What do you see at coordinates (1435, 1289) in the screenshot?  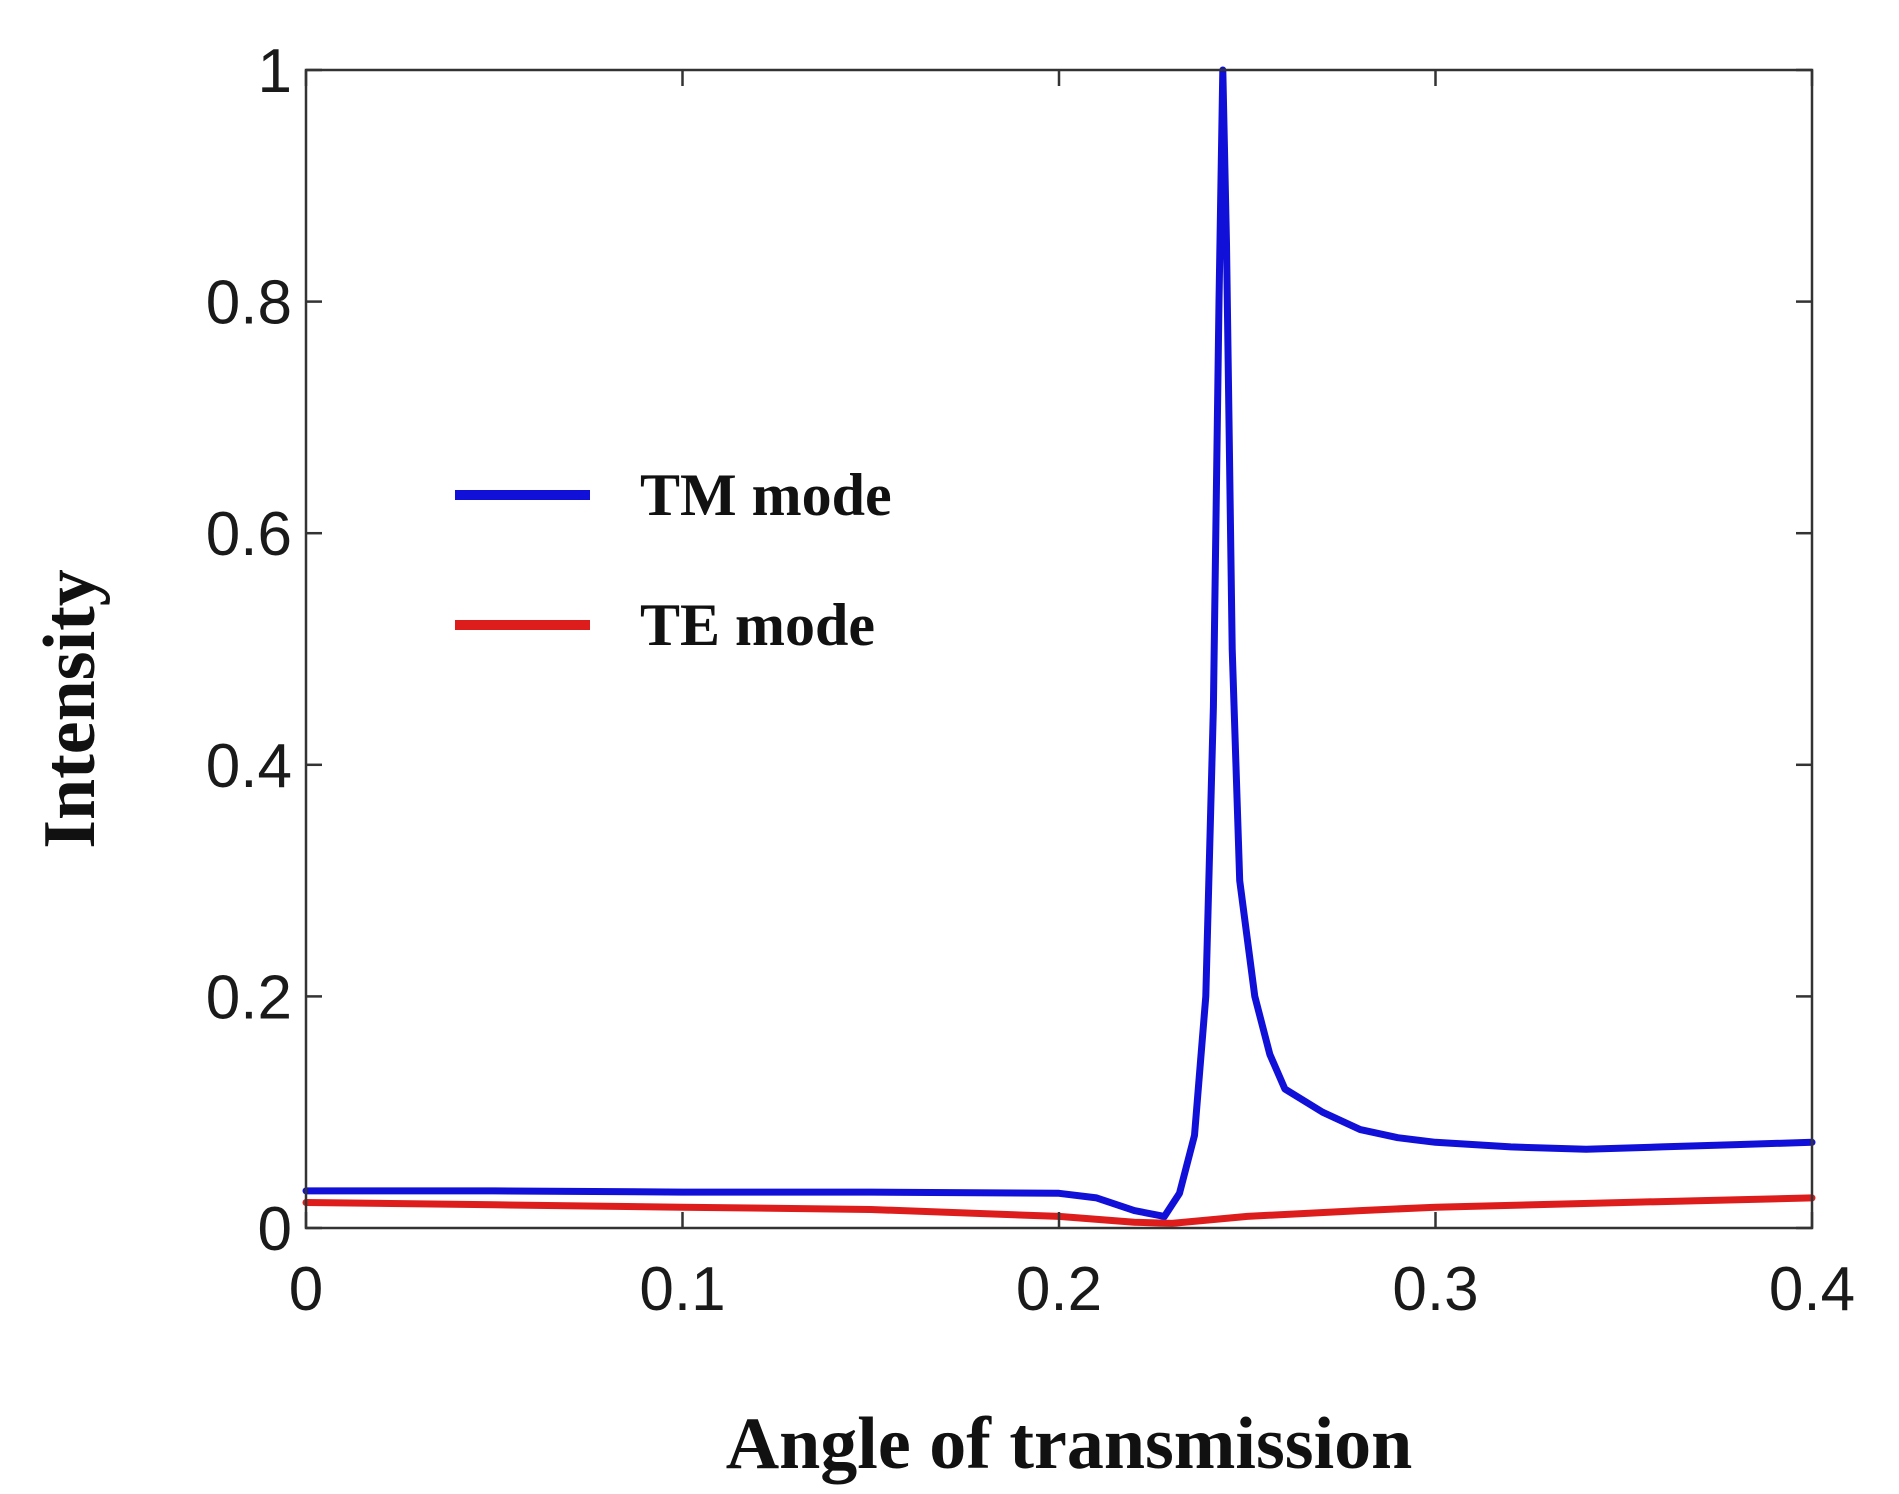 I see `x-tick-label: 0.3` at bounding box center [1435, 1289].